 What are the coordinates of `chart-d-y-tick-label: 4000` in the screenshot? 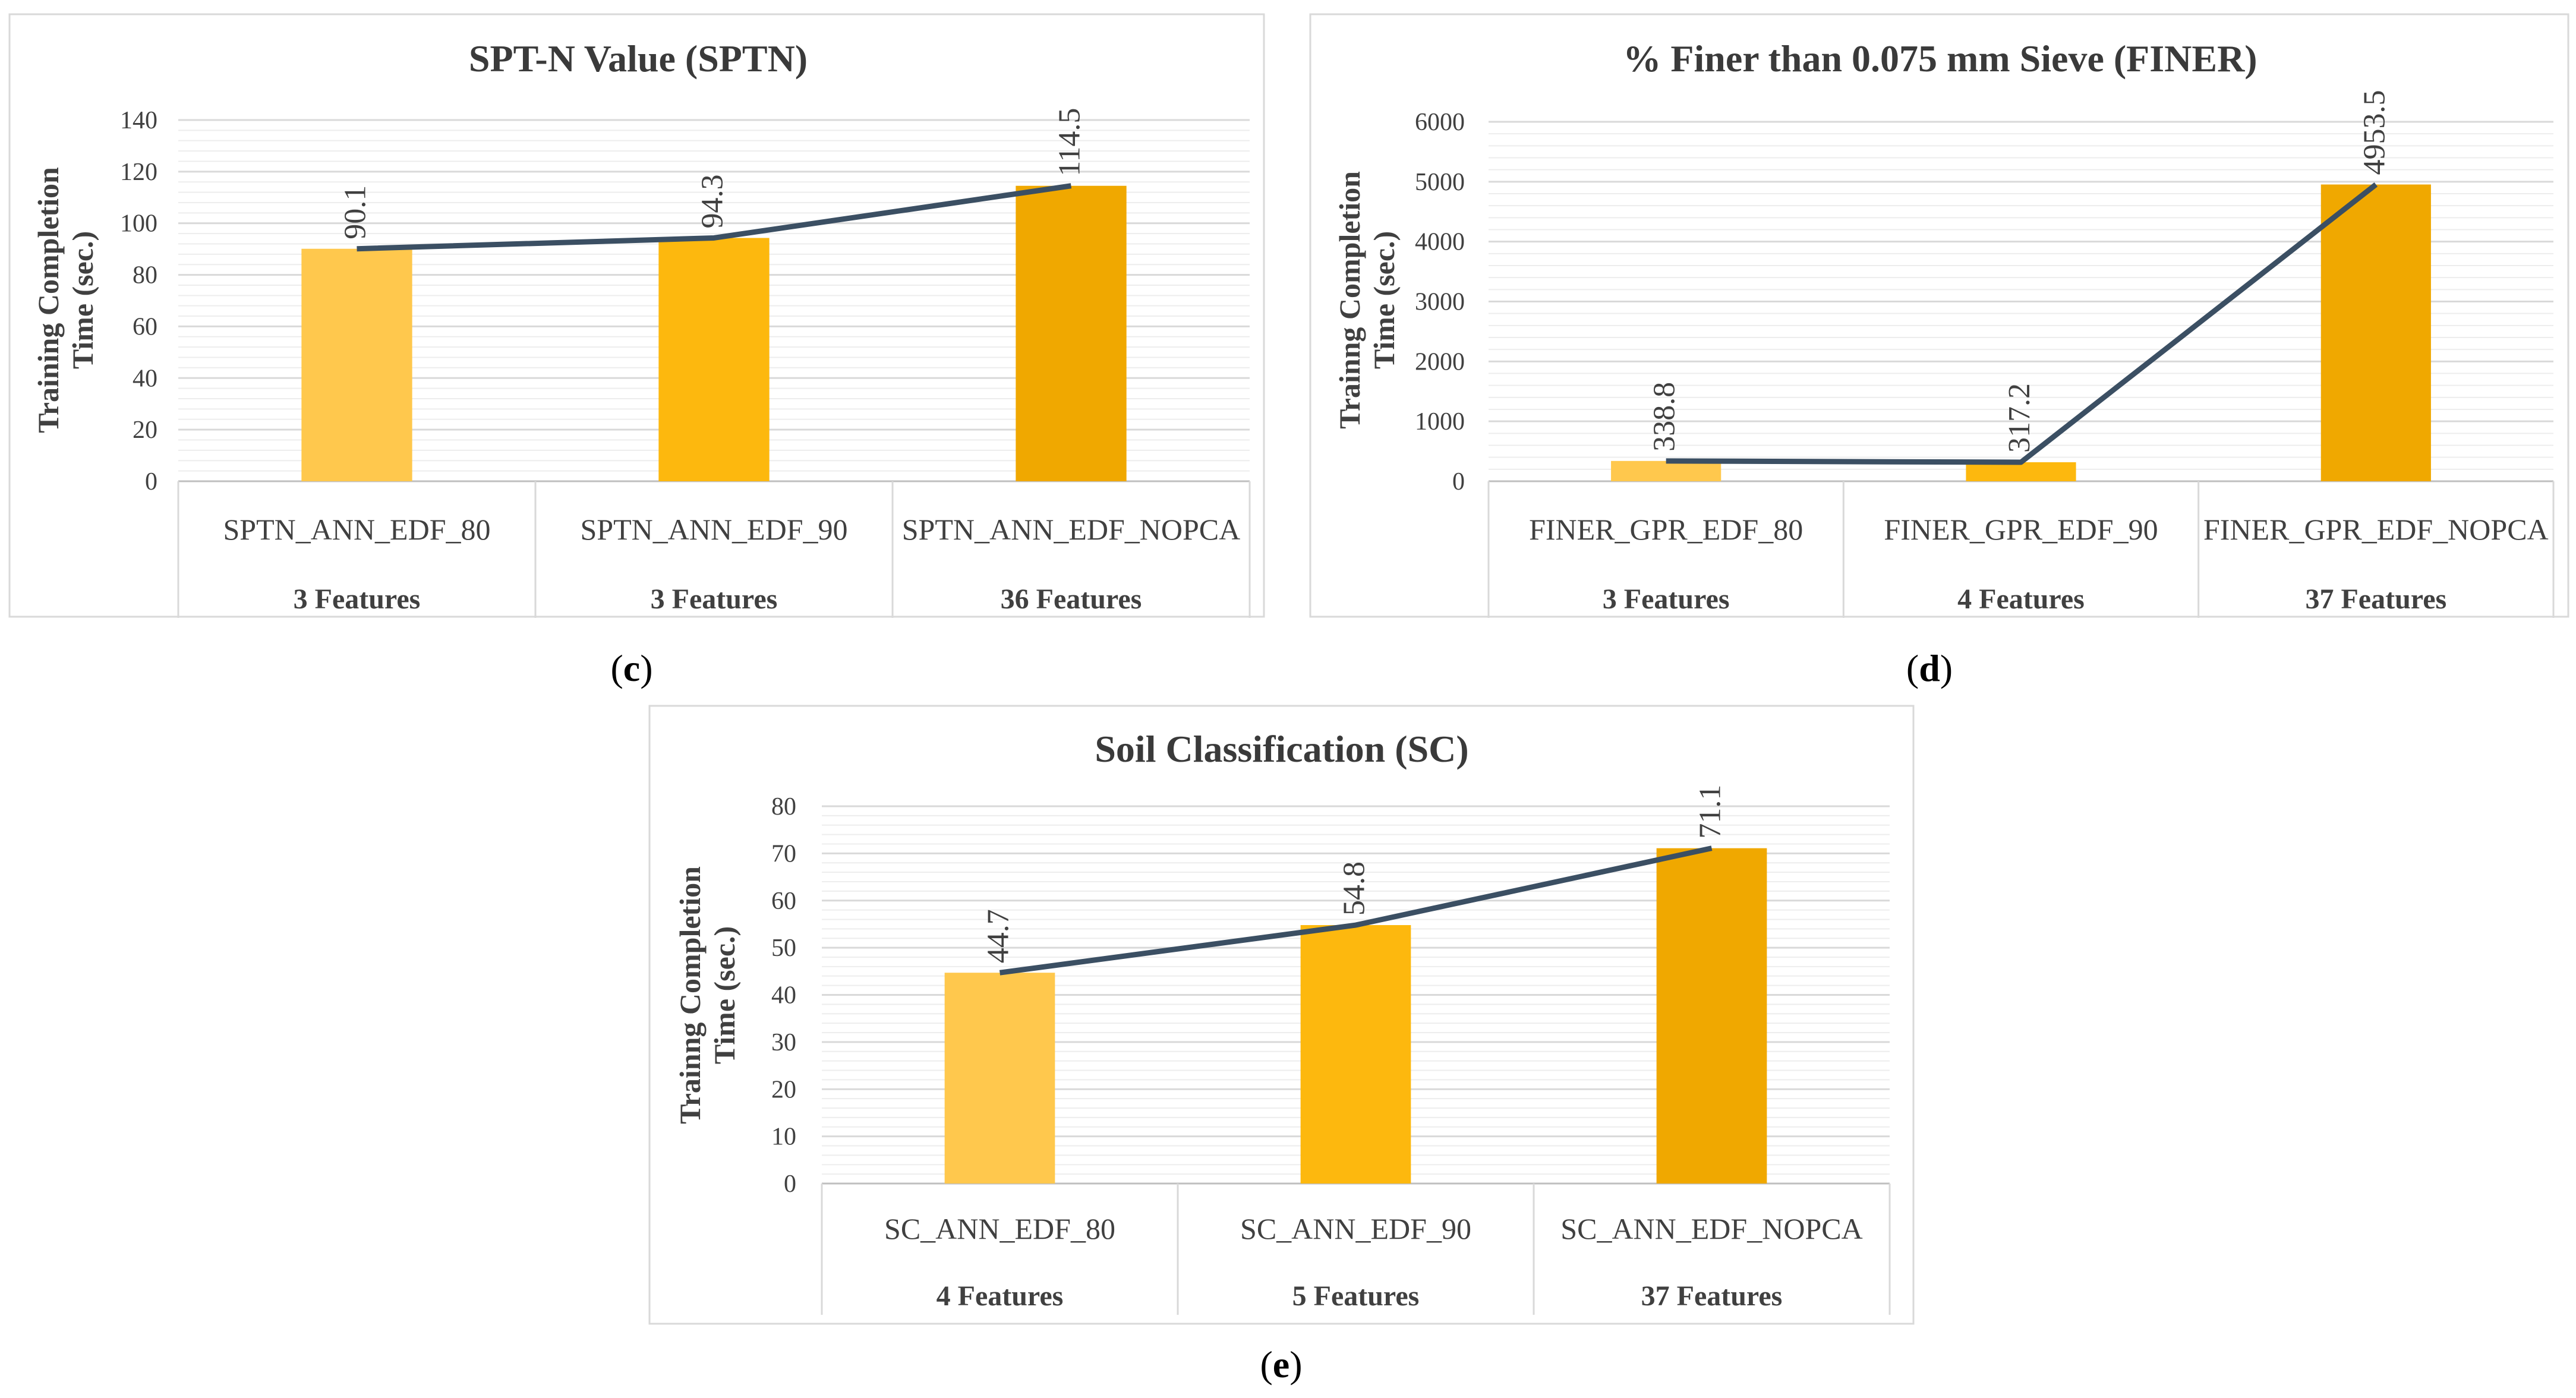 It's located at (1440, 242).